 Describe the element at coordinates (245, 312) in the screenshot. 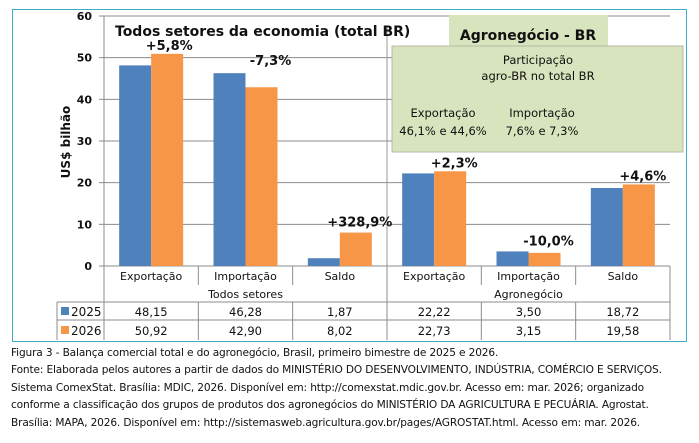

I see `table-cell: 46,28` at that location.